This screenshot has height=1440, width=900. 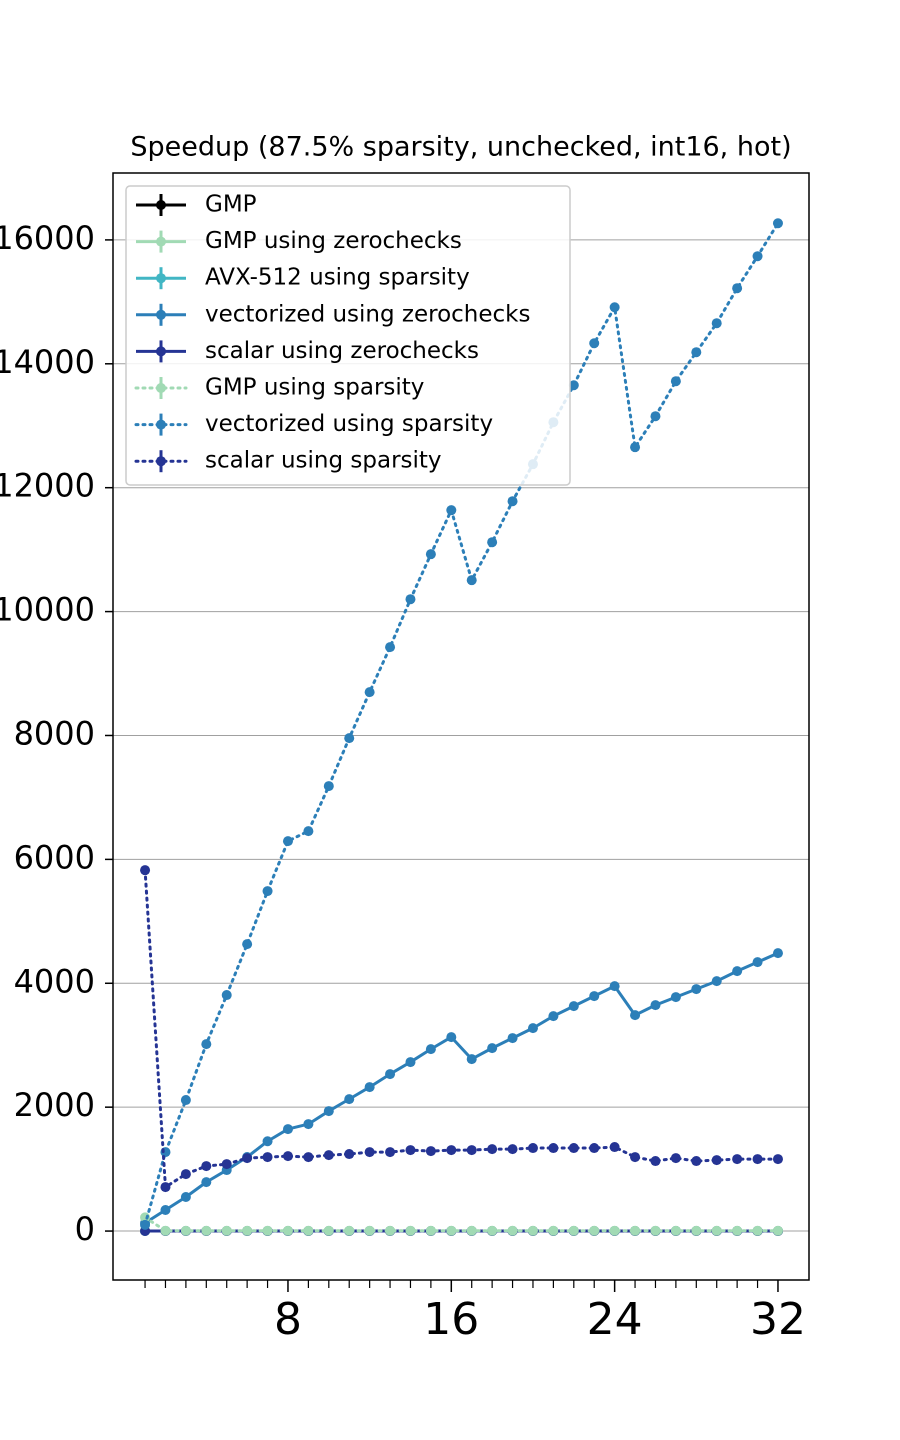 What do you see at coordinates (231, 205) in the screenshot?
I see `legend-label: GMP` at bounding box center [231, 205].